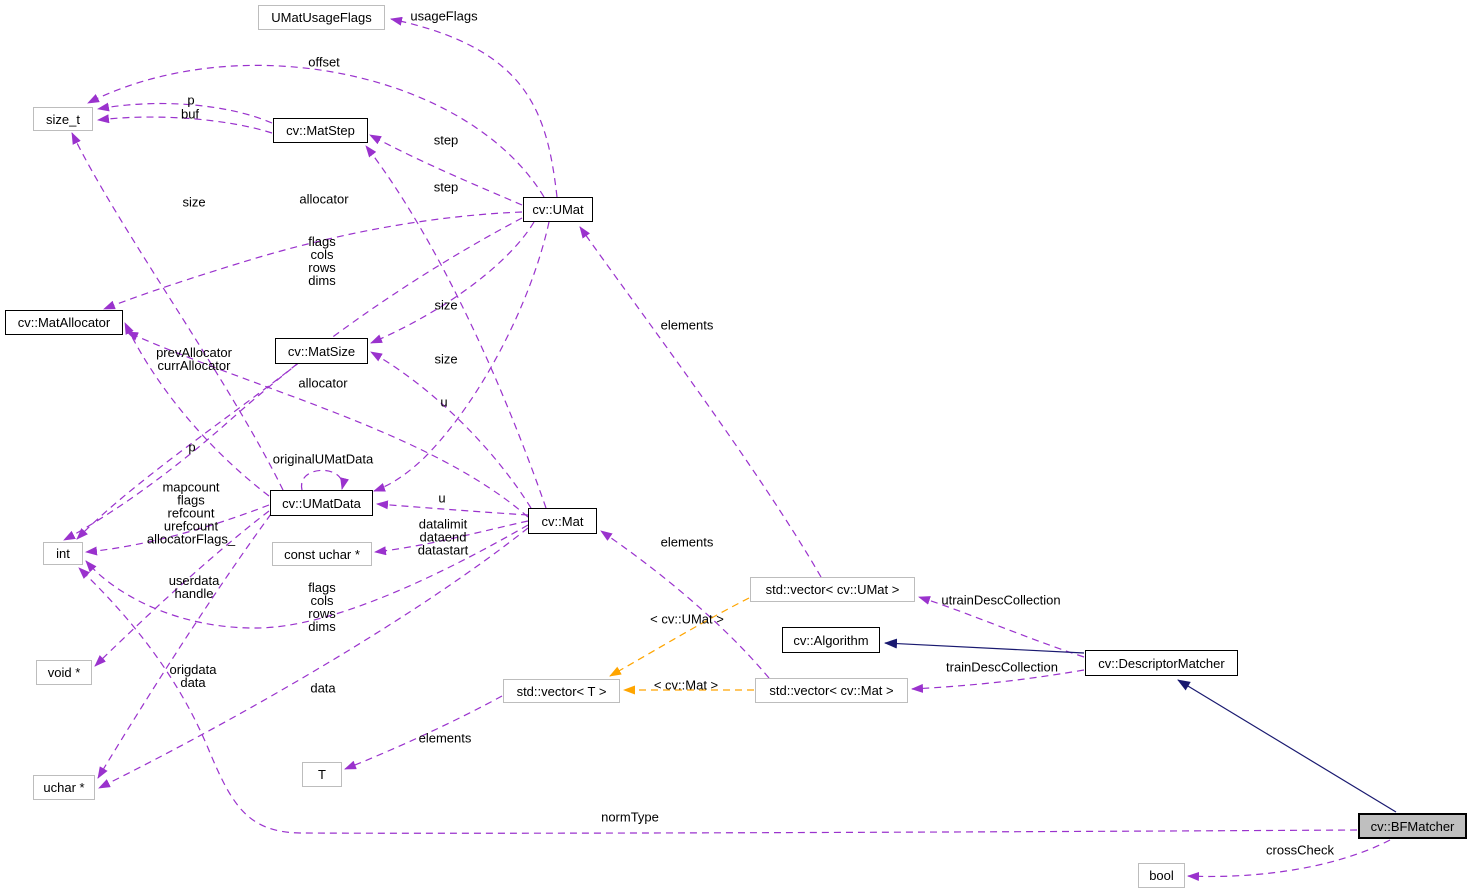 This screenshot has width=1473, height=895. Describe the element at coordinates (184, 646) in the screenshot. I see `edge-umatdata-origdata` at that location.